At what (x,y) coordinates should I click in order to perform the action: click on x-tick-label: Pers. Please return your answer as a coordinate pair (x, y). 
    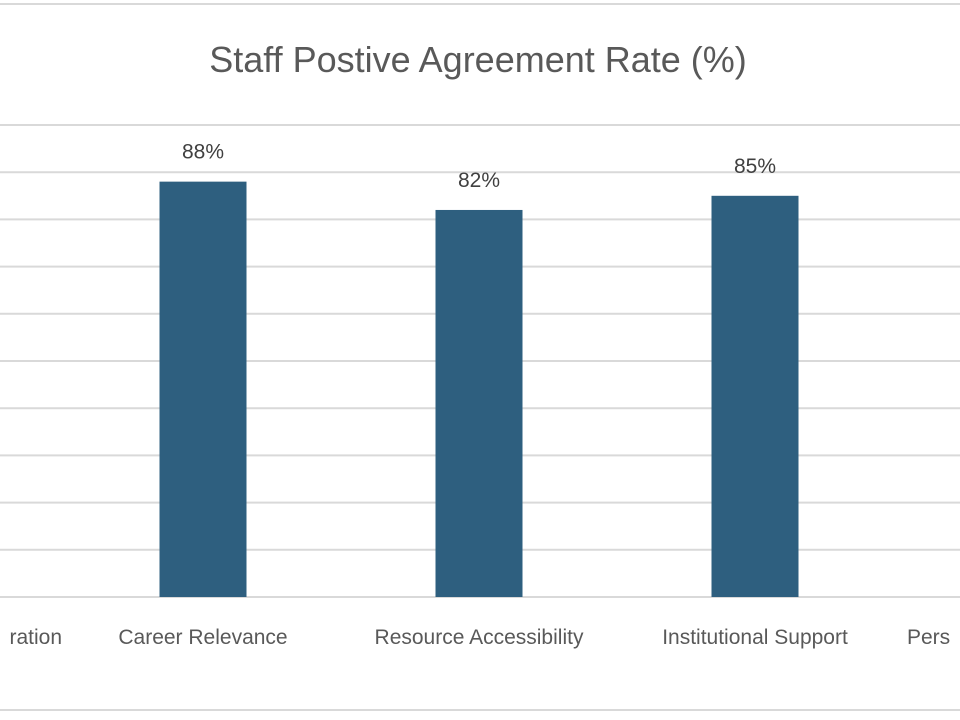
    Looking at the image, I should click on (928, 637).